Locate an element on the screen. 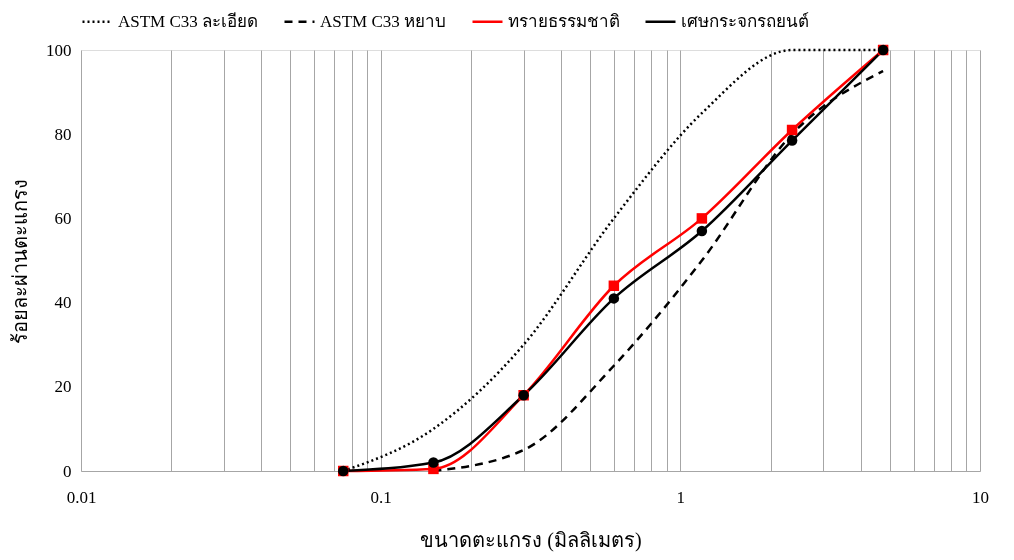 This screenshot has width=1014, height=560. legend-label: ASTM C33 ละเอียด is located at coordinates (188, 21).